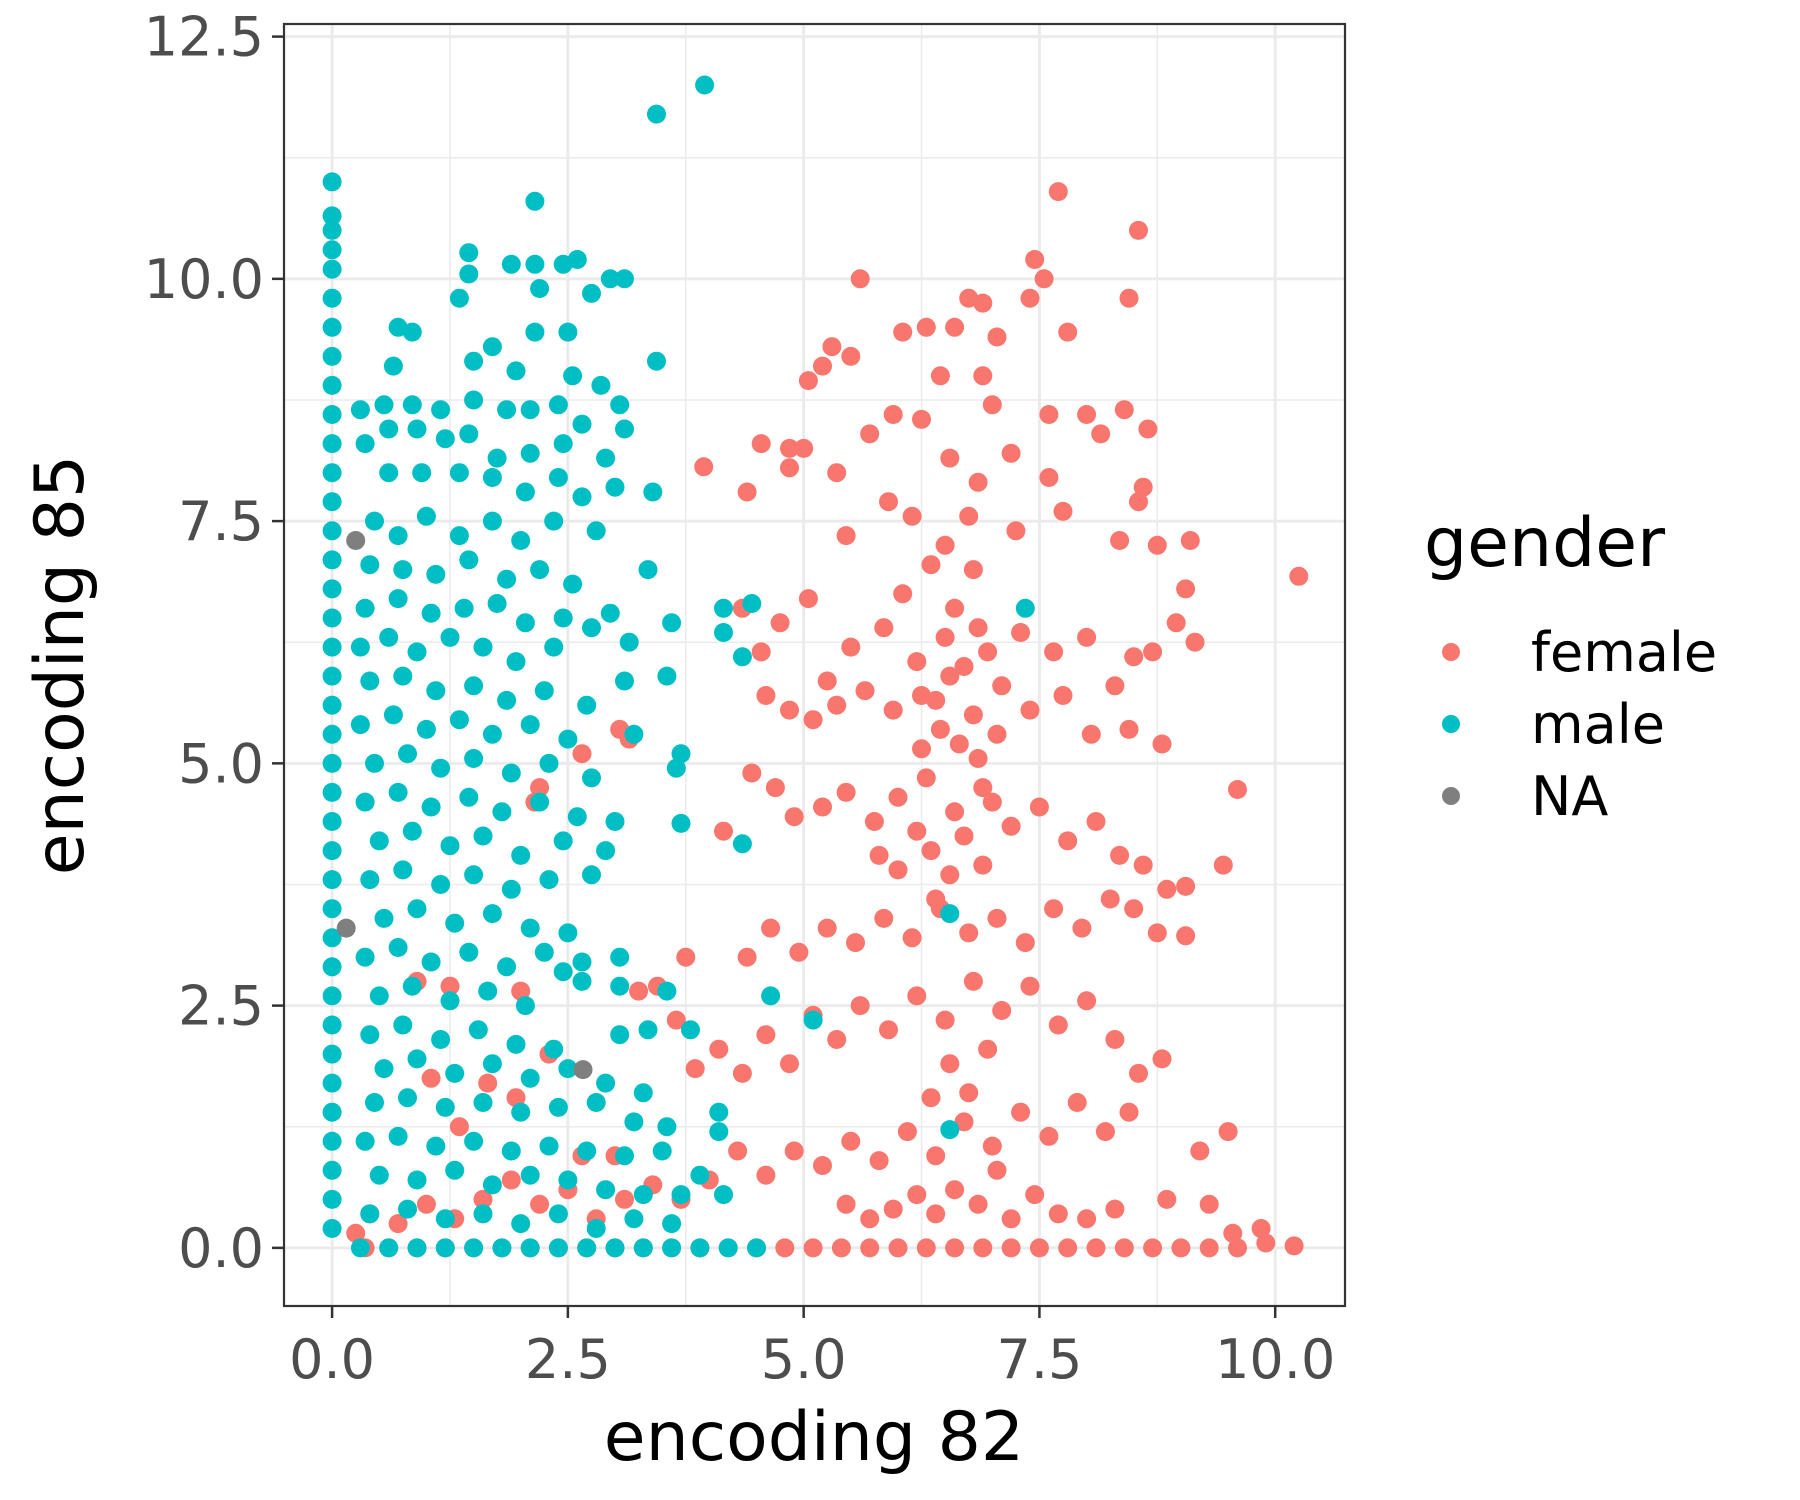 The width and height of the screenshot is (1800, 1500). What do you see at coordinates (356, 540) in the screenshot?
I see `point-na` at bounding box center [356, 540].